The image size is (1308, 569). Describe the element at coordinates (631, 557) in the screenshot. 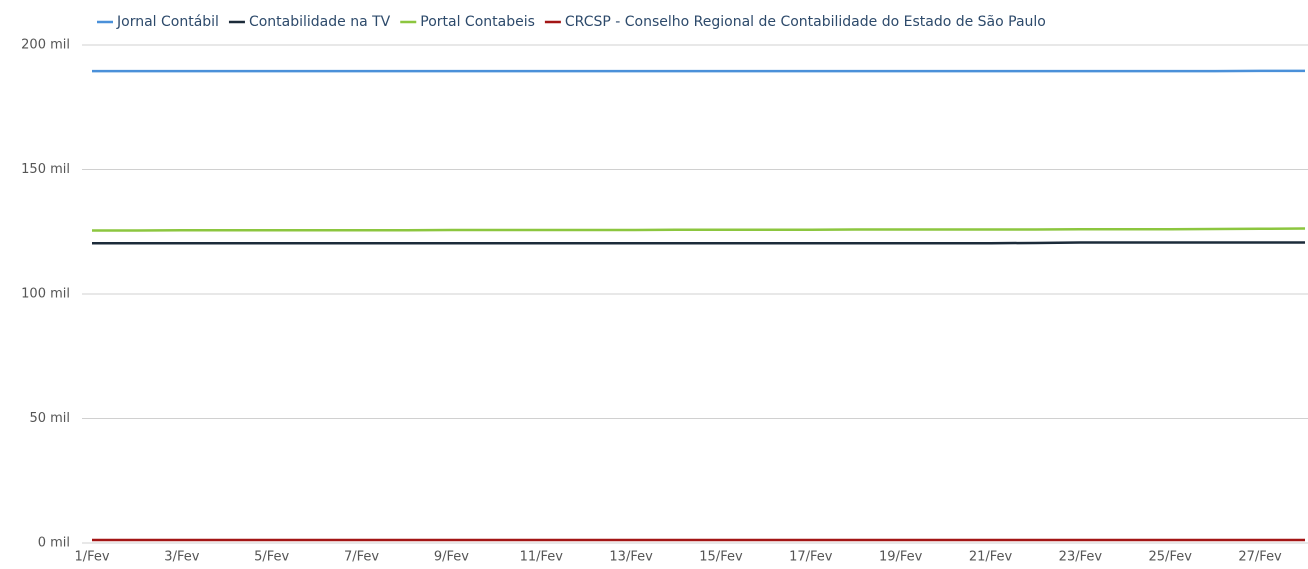

I see `x-tick-label: 13/Fev` at that location.